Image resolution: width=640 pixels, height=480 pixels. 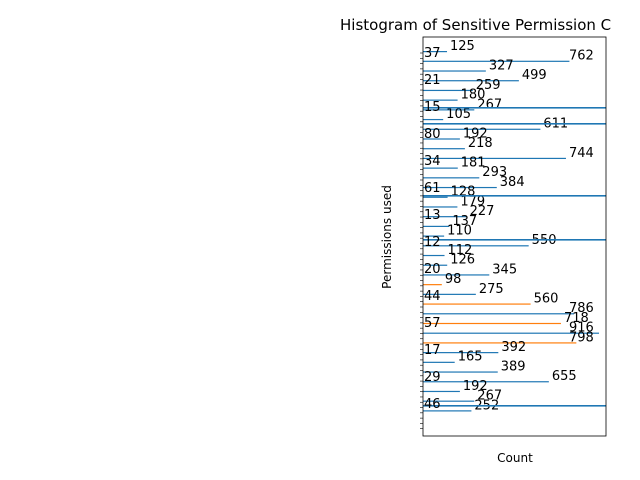 I want to click on bar-value-label: 560, so click(x=546, y=298).